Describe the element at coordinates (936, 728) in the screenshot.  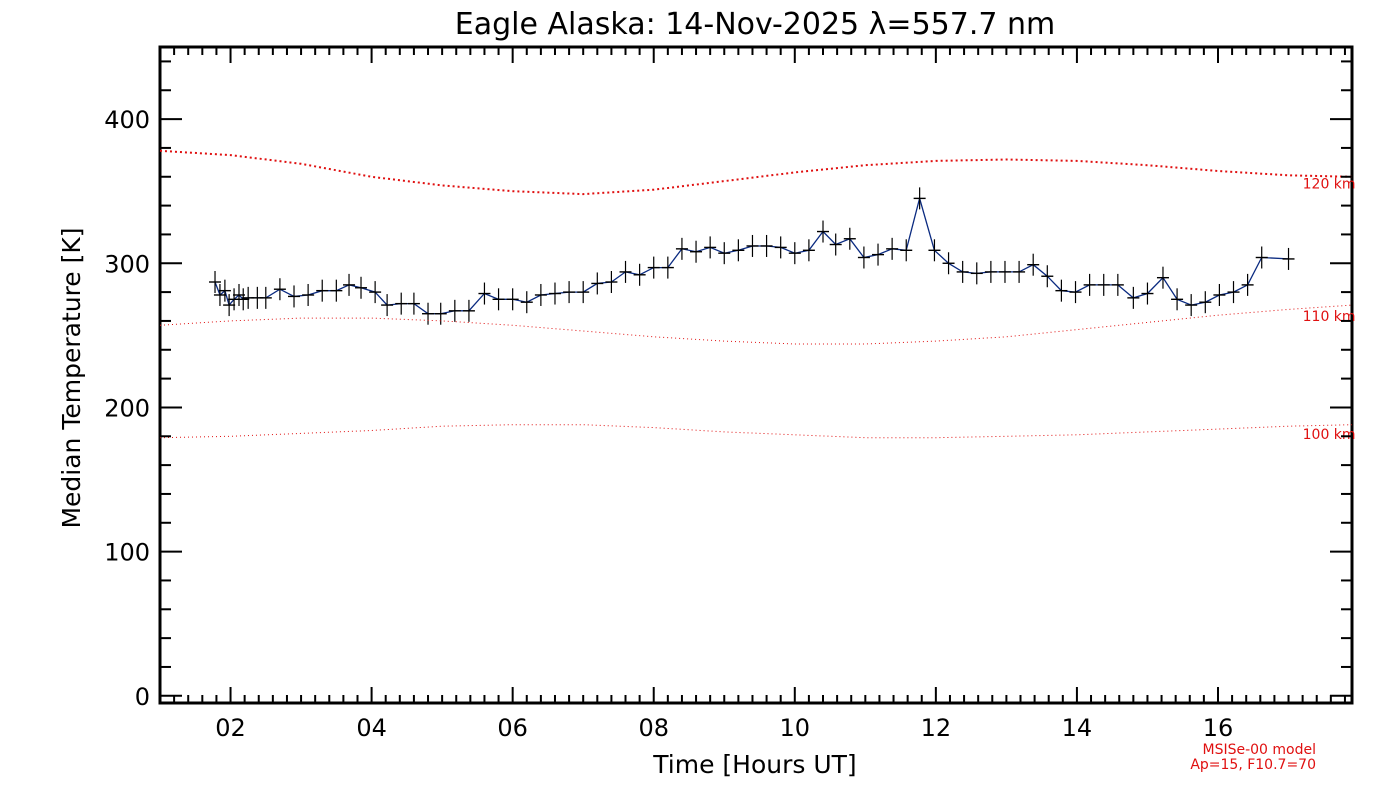
I see `x-tick-label: 12` at that location.